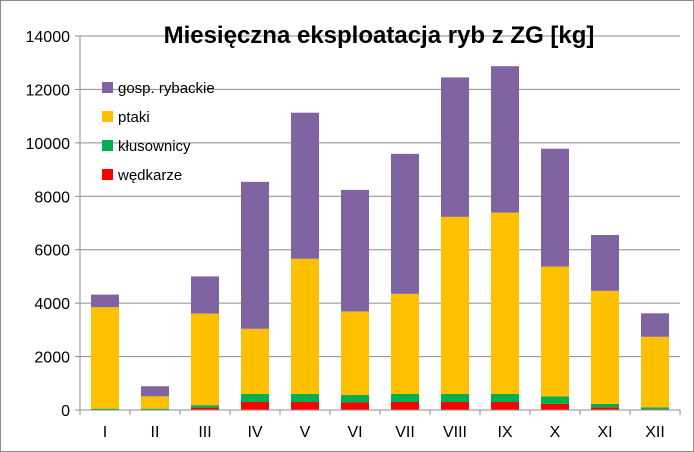 This screenshot has width=694, height=452. What do you see at coordinates (52, 197) in the screenshot?
I see `y-tick-label: 8000` at bounding box center [52, 197].